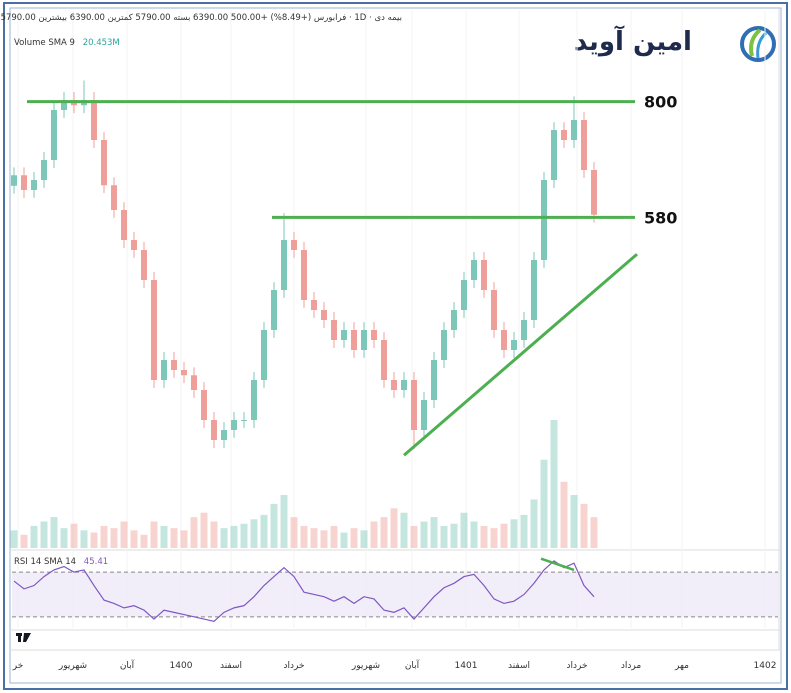 The image size is (791, 693). I want to click on volume-value: 20.453M, so click(101, 43).